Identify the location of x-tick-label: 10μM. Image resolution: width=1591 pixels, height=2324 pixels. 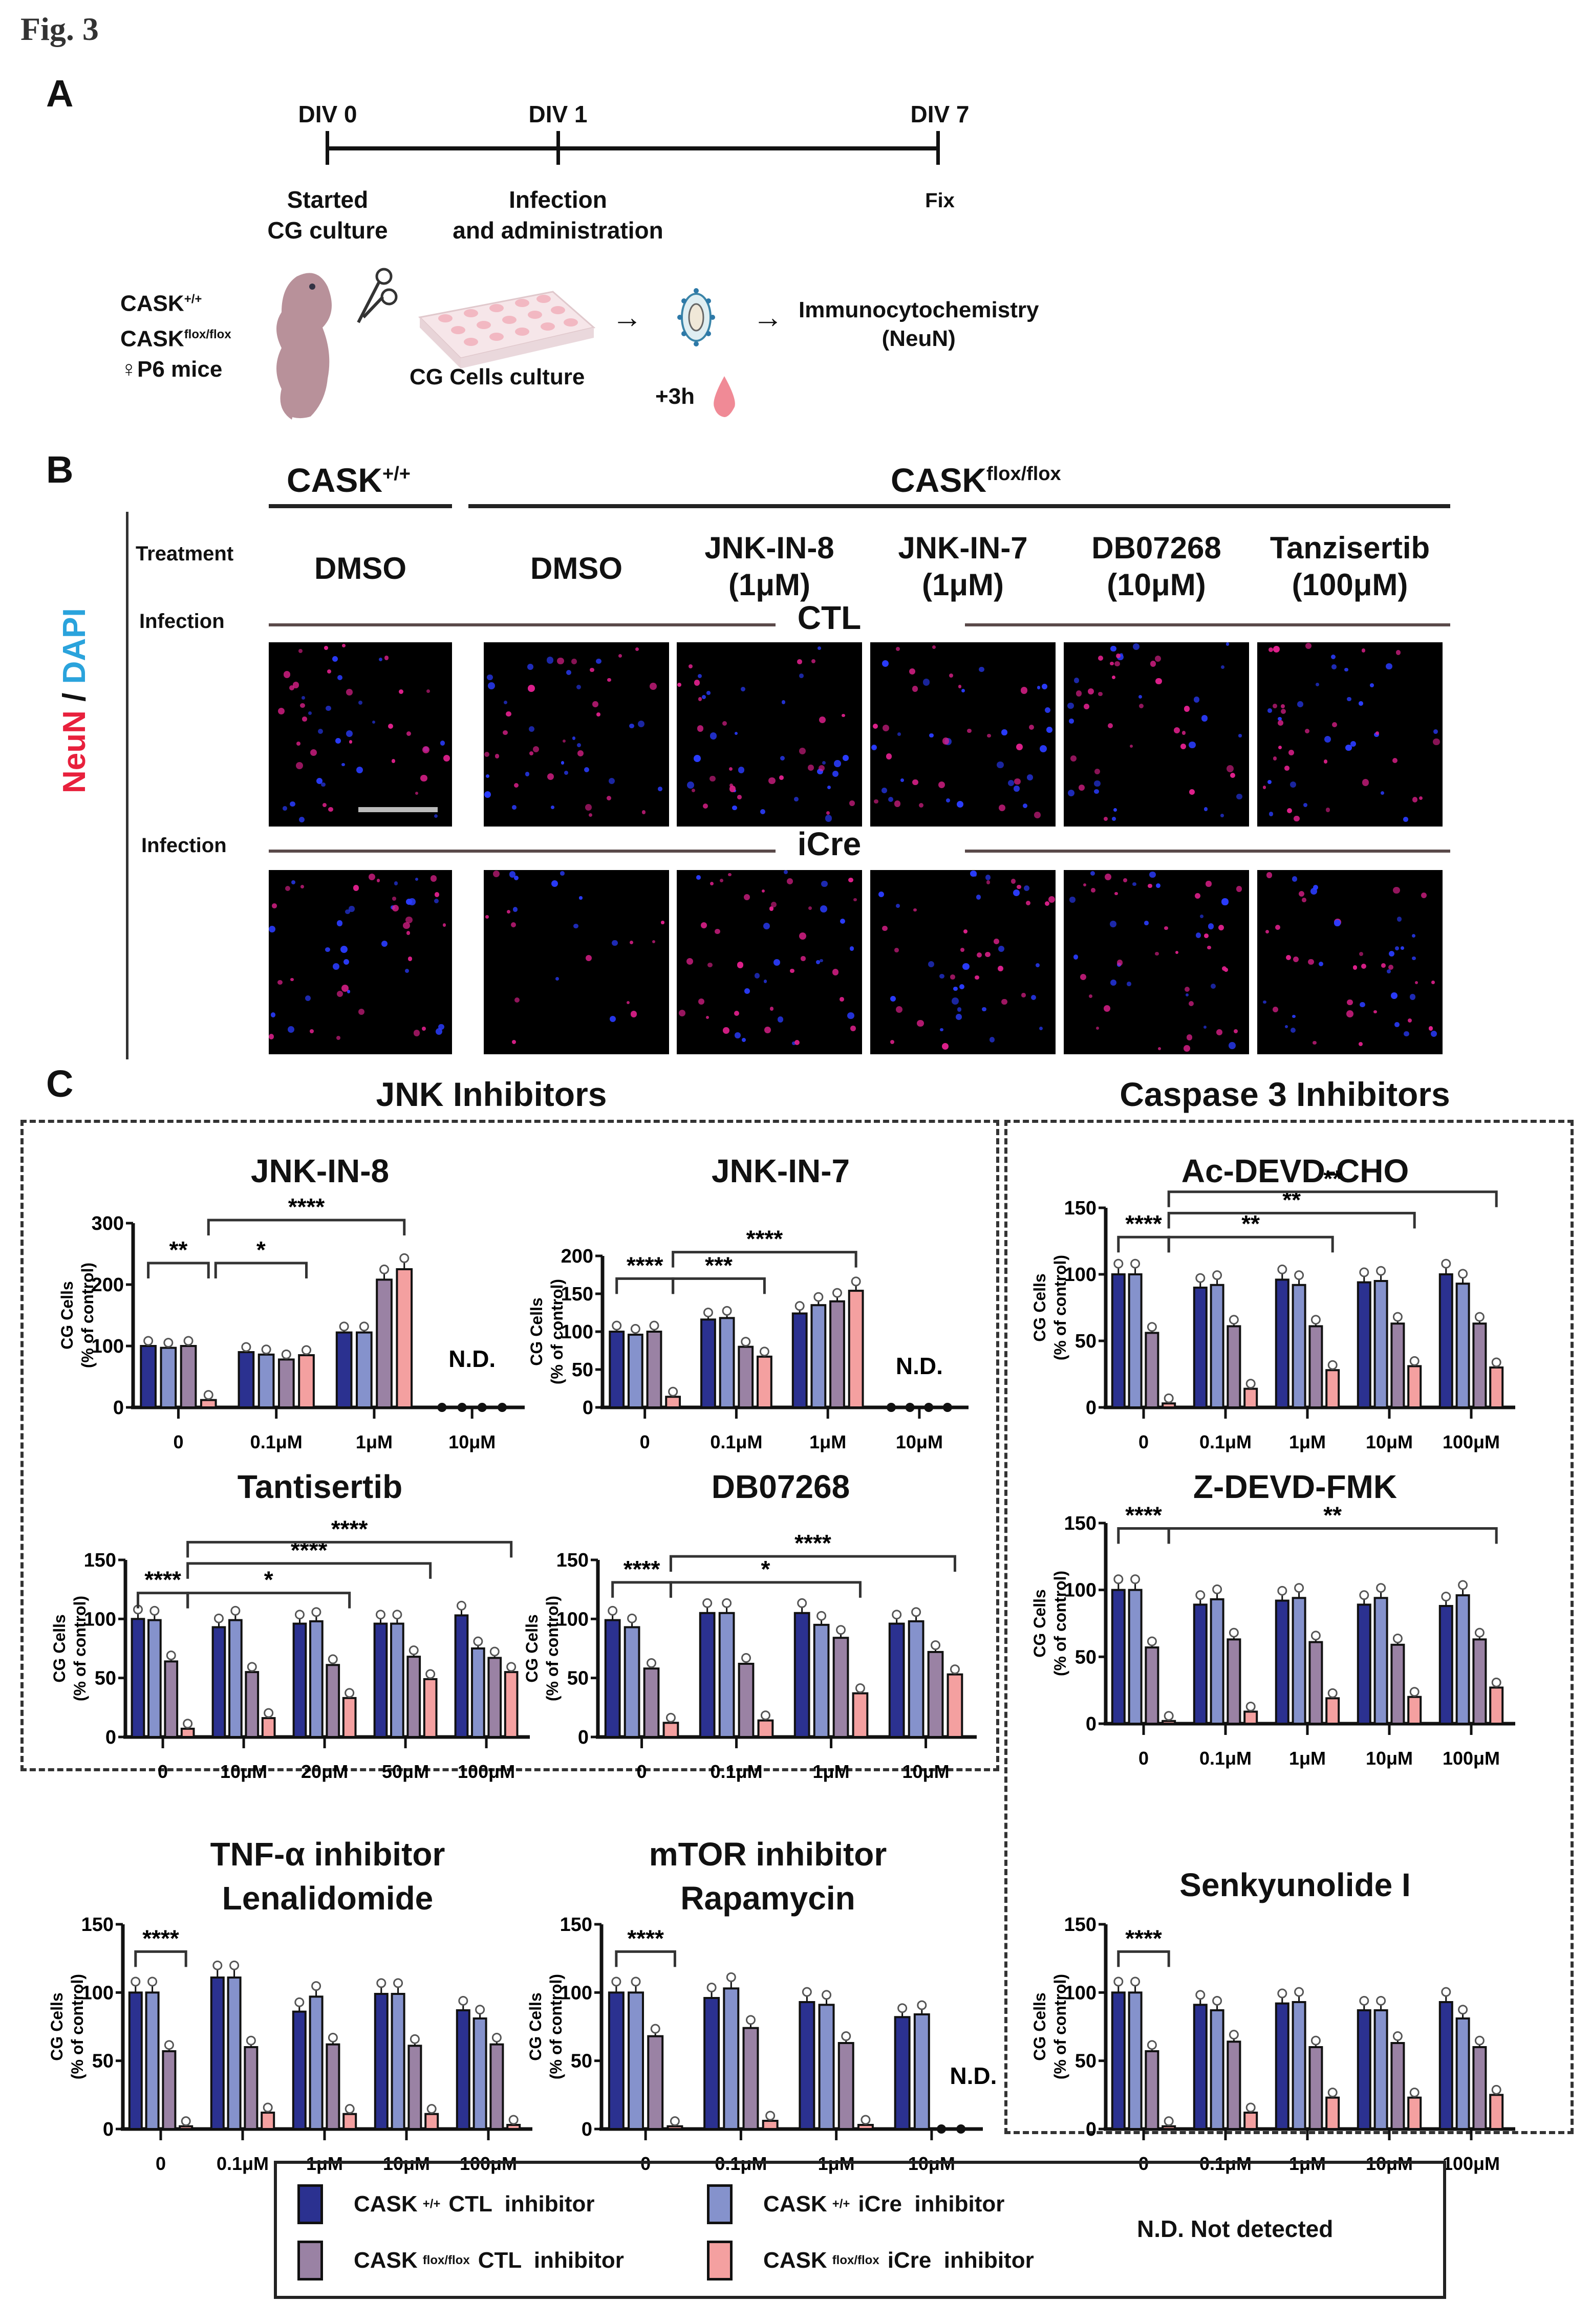
(926, 1771).